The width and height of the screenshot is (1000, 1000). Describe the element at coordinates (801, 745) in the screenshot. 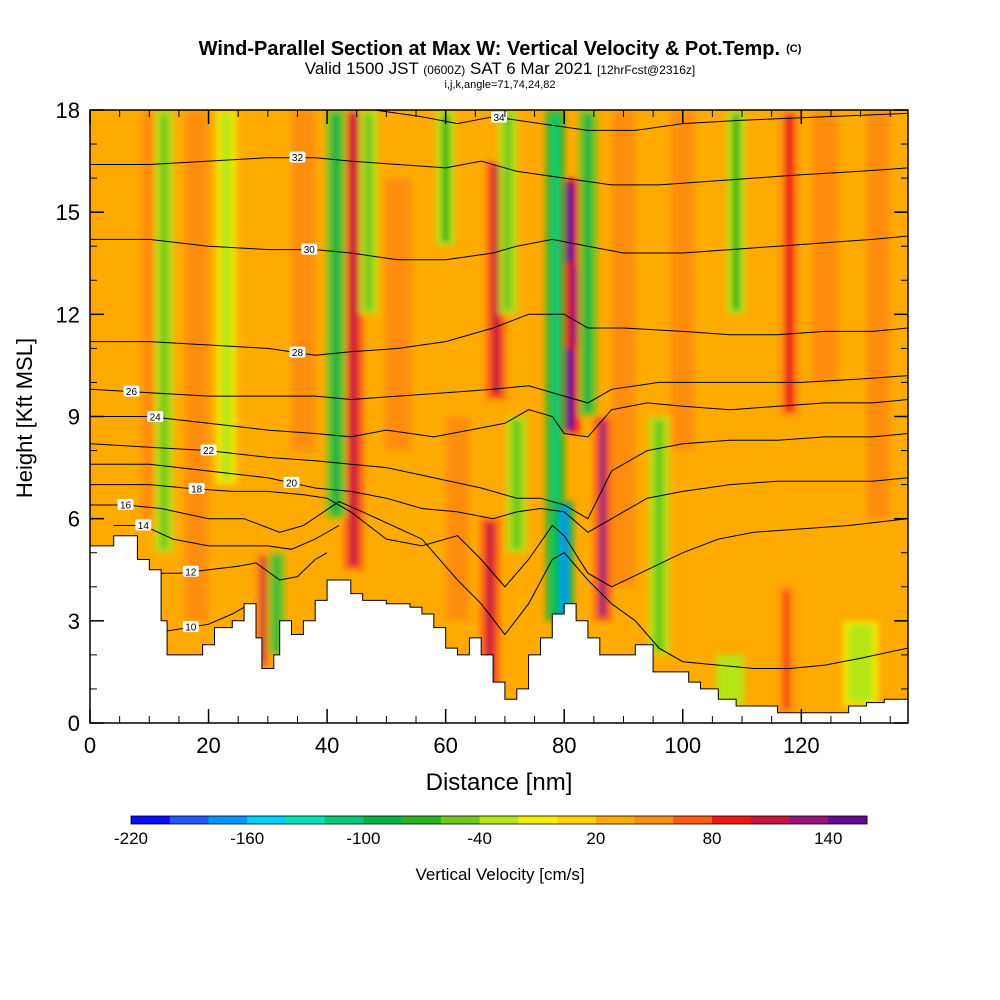

I see `x-tick-label: 120` at that location.